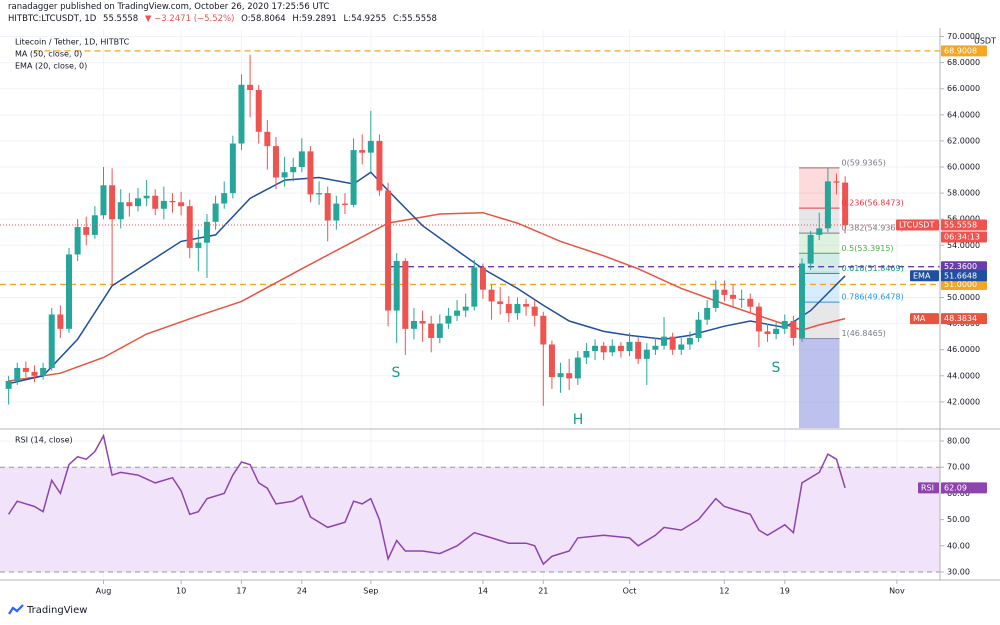 The width and height of the screenshot is (1000, 625). I want to click on y-tick-label: 64.0000, so click(963, 114).